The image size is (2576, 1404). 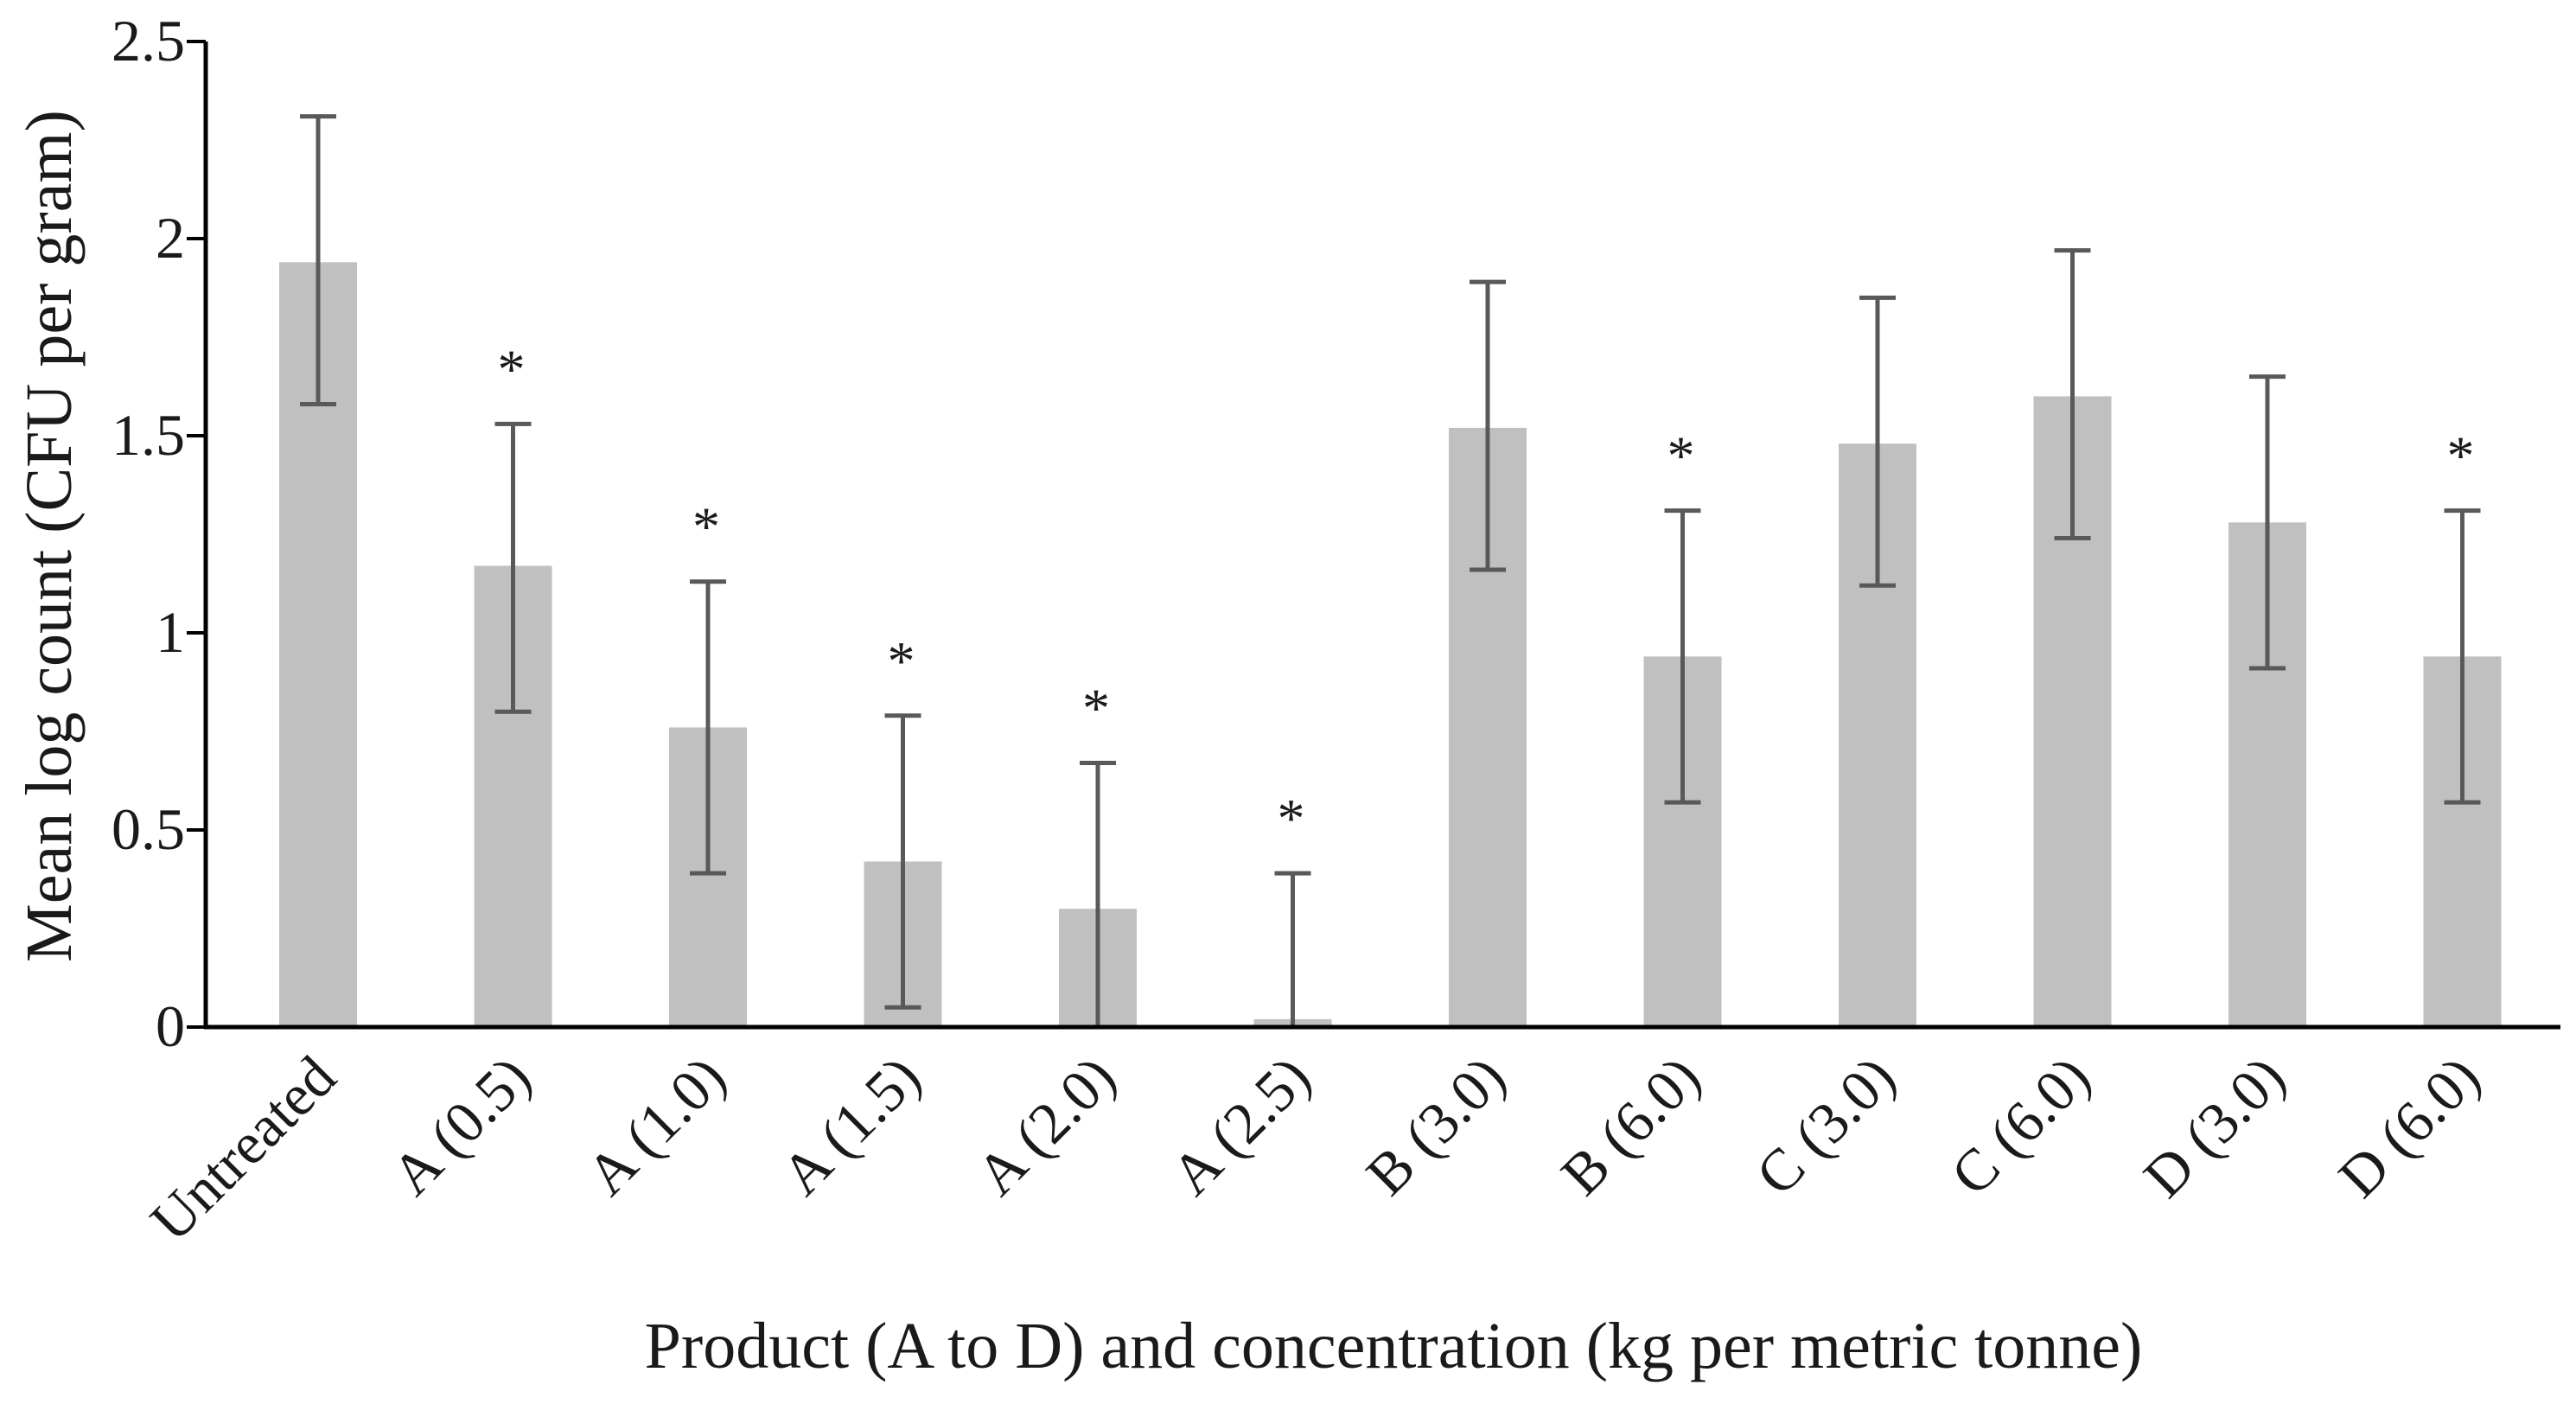 What do you see at coordinates (2020, 1125) in the screenshot?
I see `x-tick-label: C (6.0)` at bounding box center [2020, 1125].